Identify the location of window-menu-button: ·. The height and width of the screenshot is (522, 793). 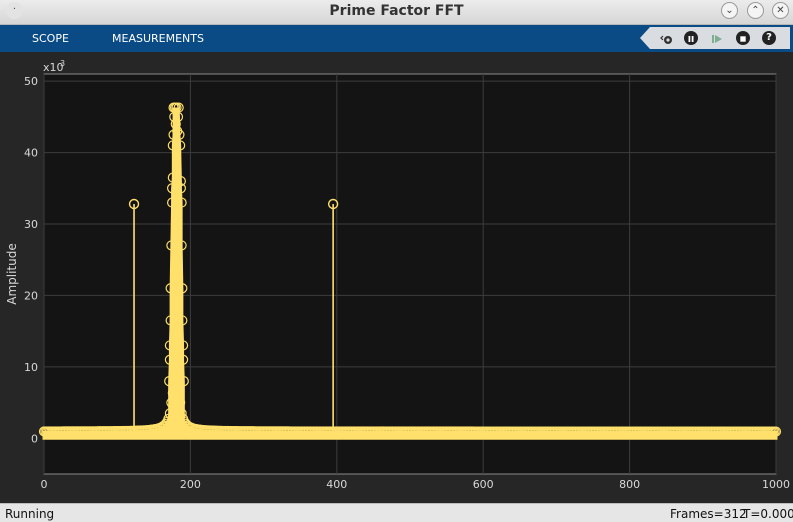
(14, 10).